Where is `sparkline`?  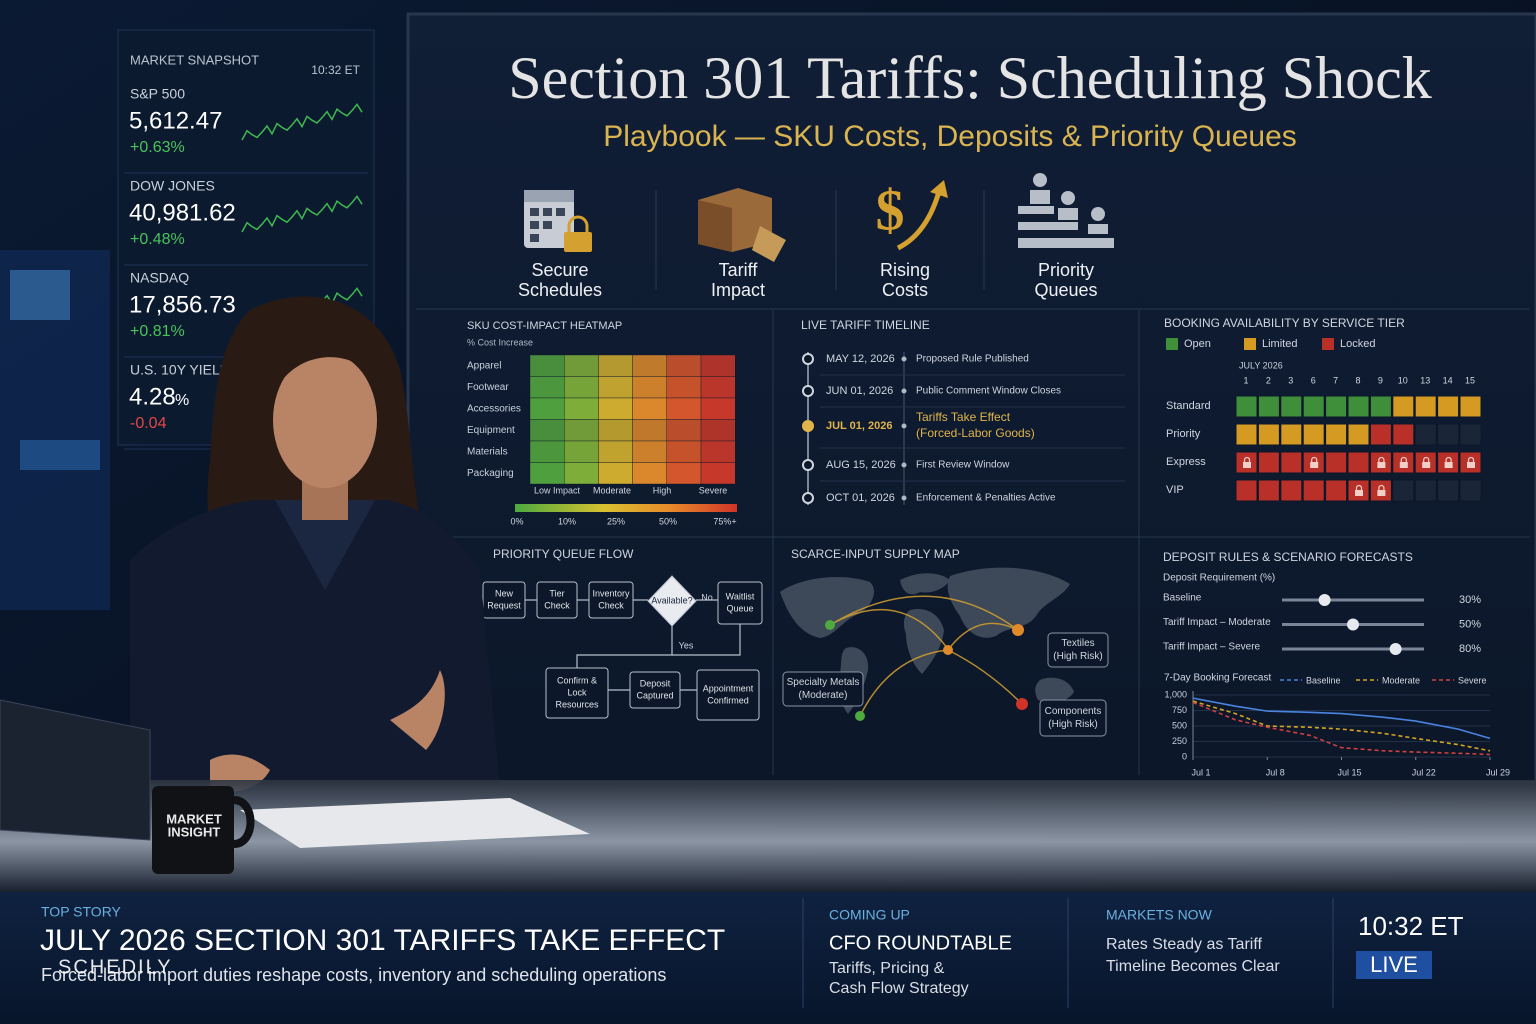
sparkline is located at coordinates (302, 122).